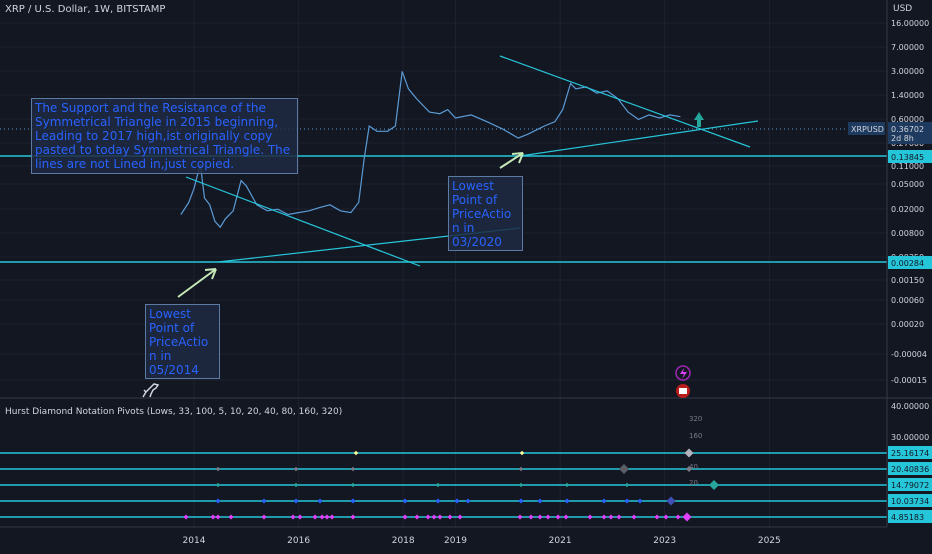 This screenshot has width=932, height=554. Describe the element at coordinates (867, 129) in the screenshot. I see `price-tag-symbol-text: XRPUSD` at that location.